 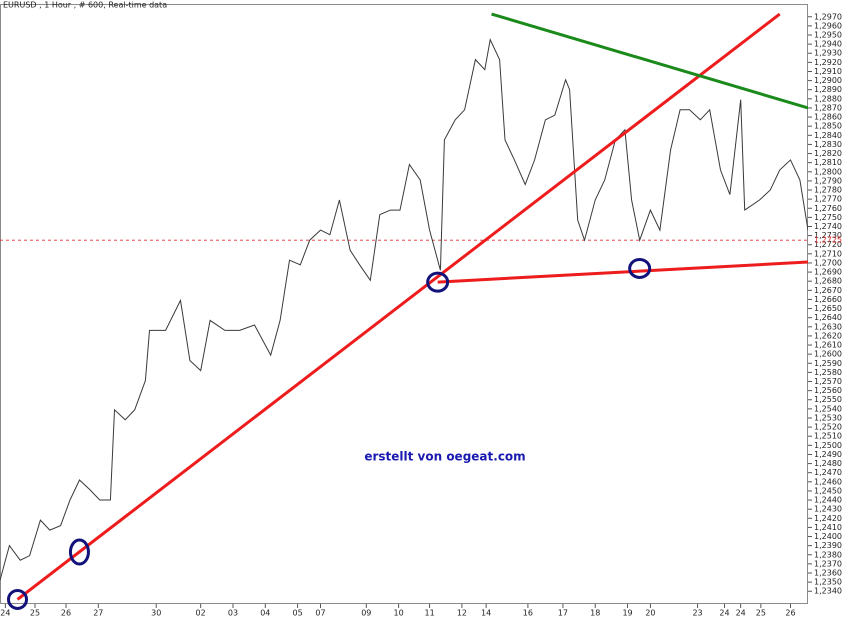 What do you see at coordinates (201, 613) in the screenshot?
I see `x-tick-label: 02` at bounding box center [201, 613].